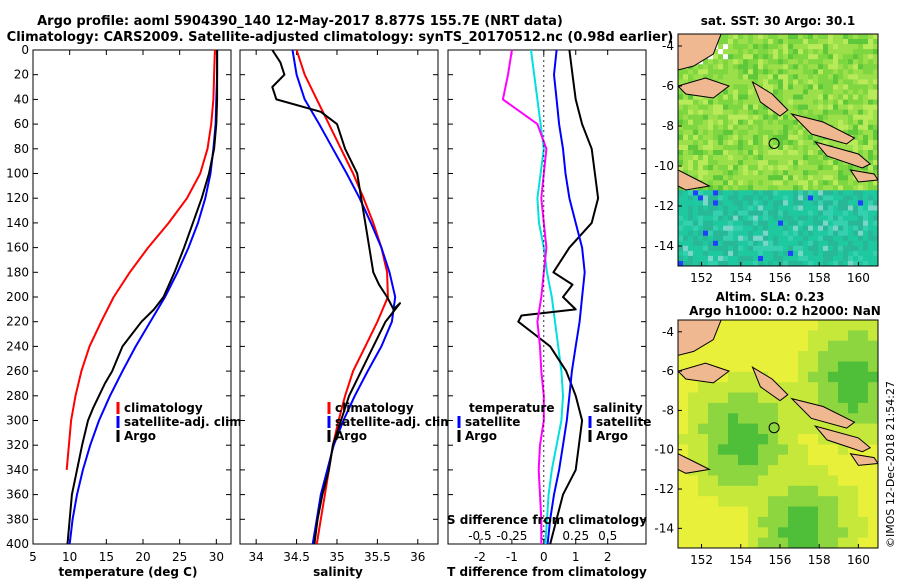 The image size is (900, 580). Describe the element at coordinates (17, 297) in the screenshot. I see `y-tick-label: 200` at that location.